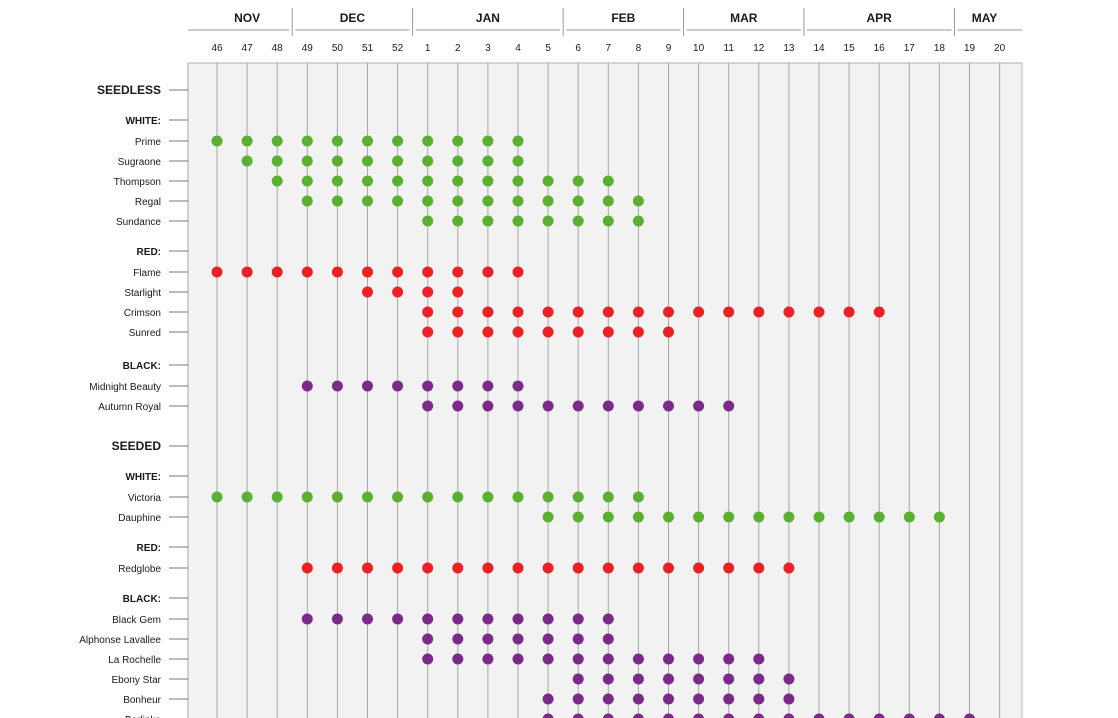 The height and width of the screenshot is (718, 1118). Describe the element at coordinates (729, 48) in the screenshot. I see `week-label: 11` at that location.